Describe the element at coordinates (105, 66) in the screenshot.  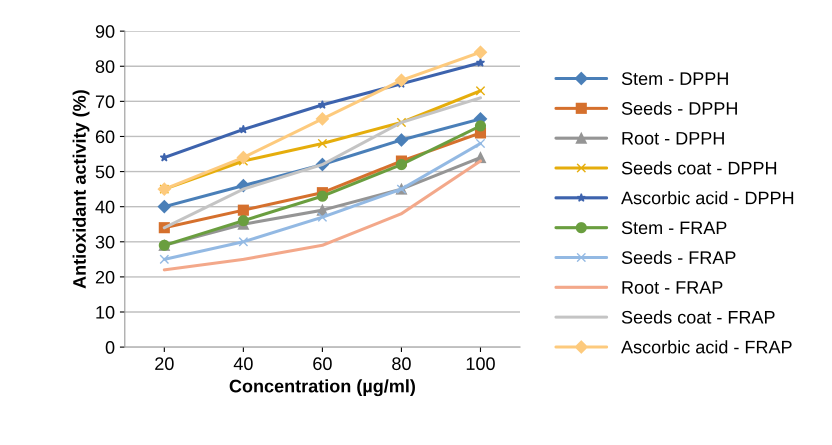
I see `y-tick-label: 80` at that location.